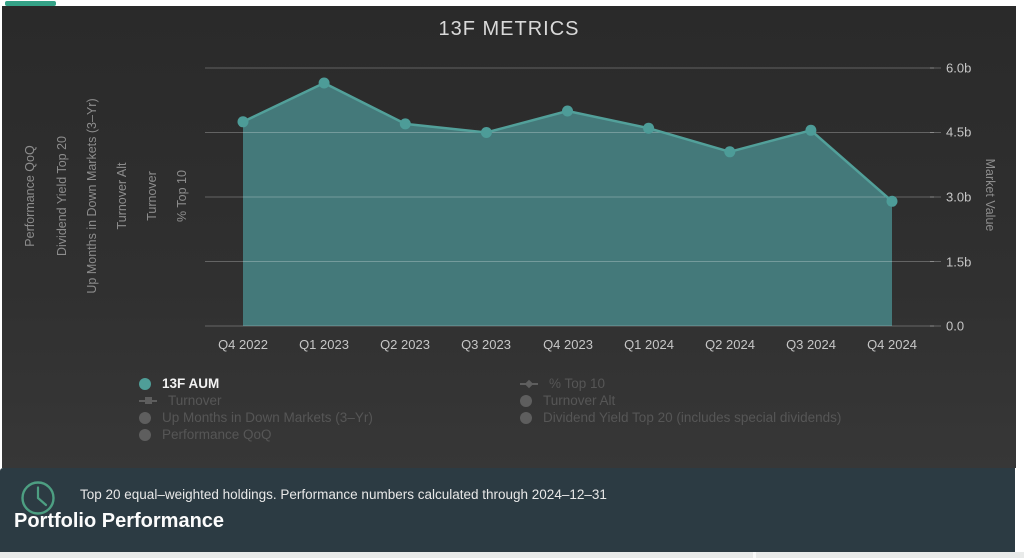  Describe the element at coordinates (990, 195) in the screenshot. I see `y-axis-title-market-value: Market Value` at that location.